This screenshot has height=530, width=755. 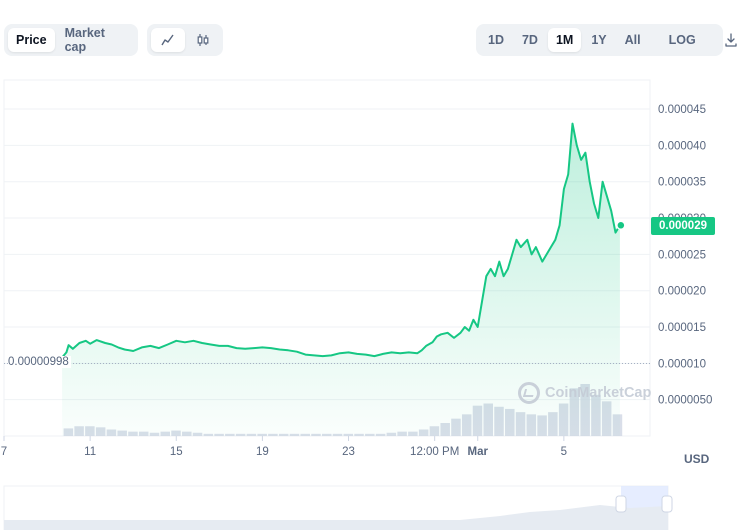 What do you see at coordinates (682, 364) in the screenshot?
I see `y-tick-label: 0.000010` at bounding box center [682, 364].